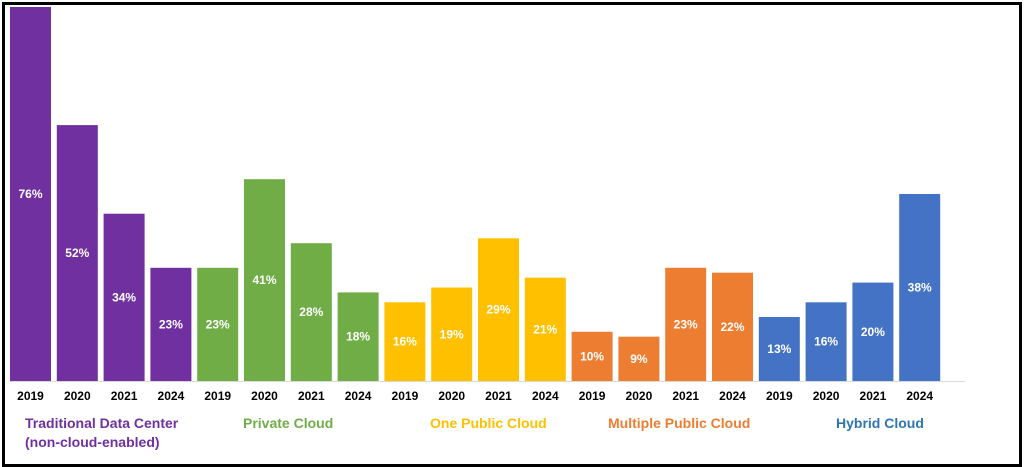 Image resolution: width=1024 pixels, height=467 pixels. I want to click on bar-value-label: 52%, so click(77, 253).